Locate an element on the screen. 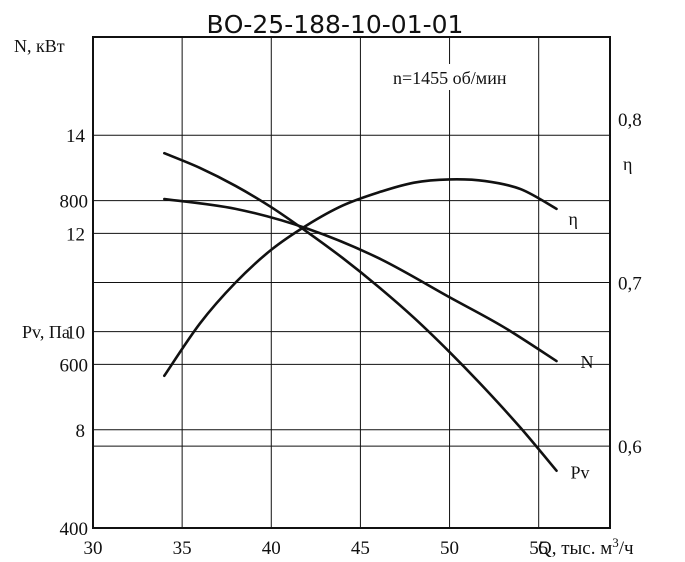  chart-title: ВО-25-188-10-01-01 is located at coordinates (335, 24).